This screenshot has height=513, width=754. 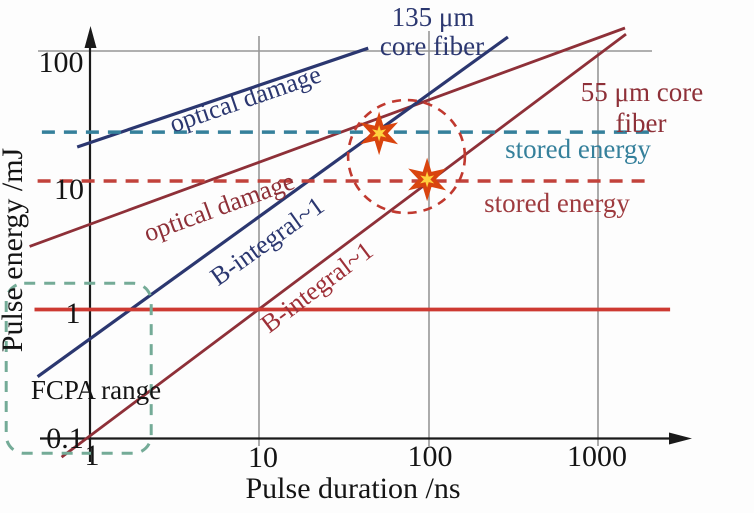 What do you see at coordinates (61, 62) in the screenshot?
I see `y-tick-100: 100` at bounding box center [61, 62].